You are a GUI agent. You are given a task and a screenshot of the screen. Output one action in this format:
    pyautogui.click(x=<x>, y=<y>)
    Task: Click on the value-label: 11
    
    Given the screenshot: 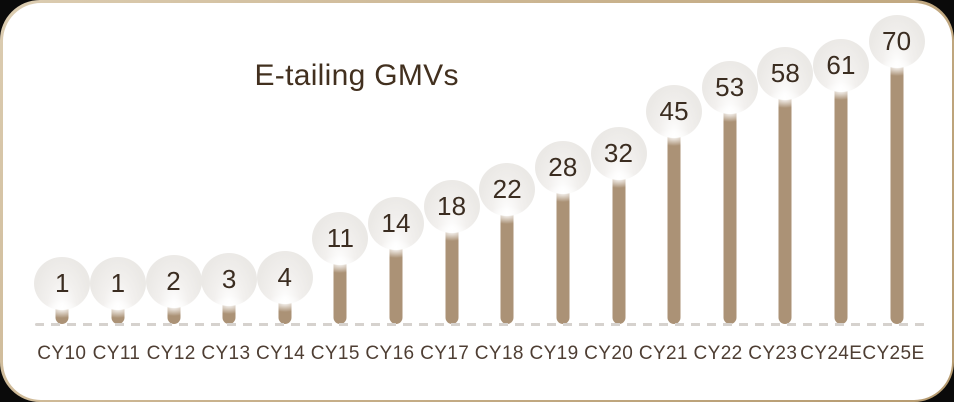 What is the action you would take?
    pyautogui.click(x=340, y=237)
    